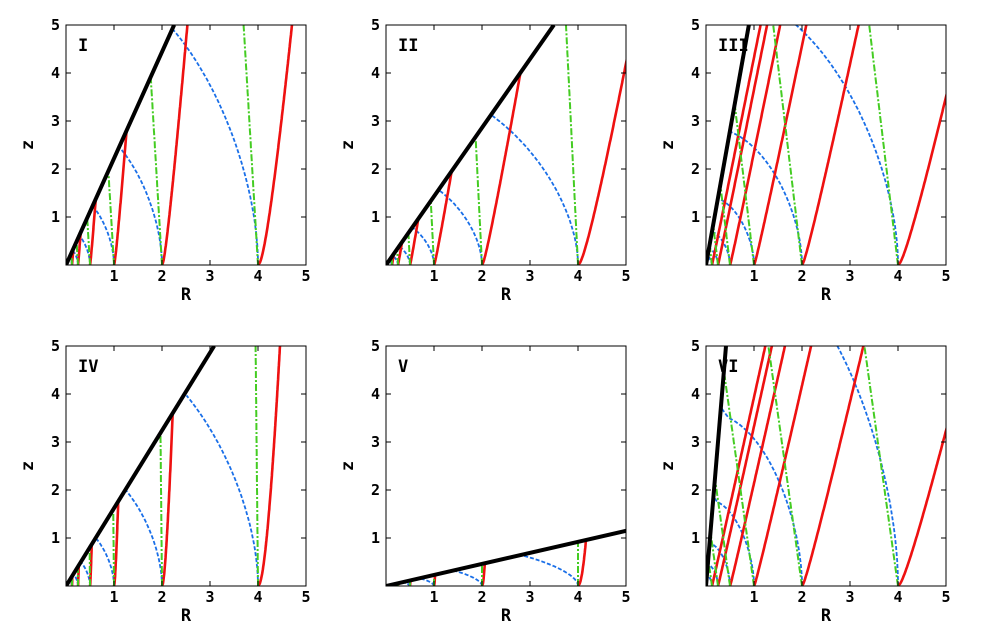 This screenshot has width=981, height=644. What do you see at coordinates (725, 225) in the screenshot?
I see `green-curve-root-0.5` at bounding box center [725, 225].